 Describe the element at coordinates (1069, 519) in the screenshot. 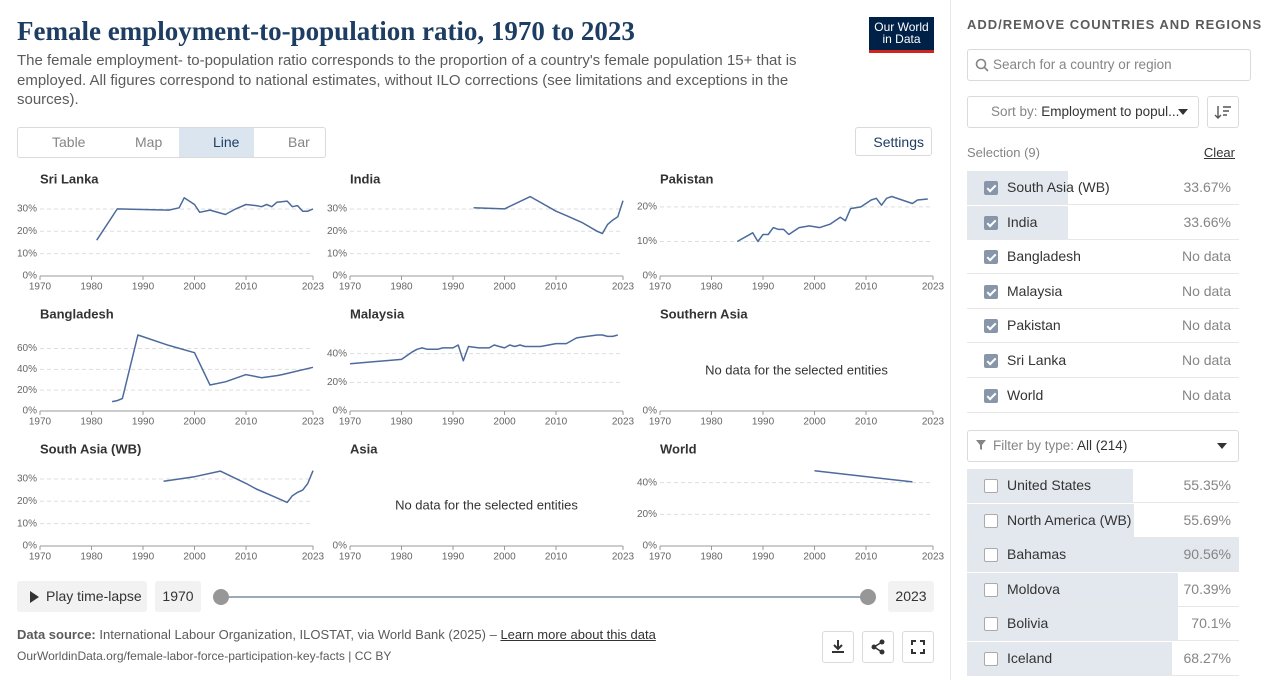

I see `row-name: North America (WB)` at that location.